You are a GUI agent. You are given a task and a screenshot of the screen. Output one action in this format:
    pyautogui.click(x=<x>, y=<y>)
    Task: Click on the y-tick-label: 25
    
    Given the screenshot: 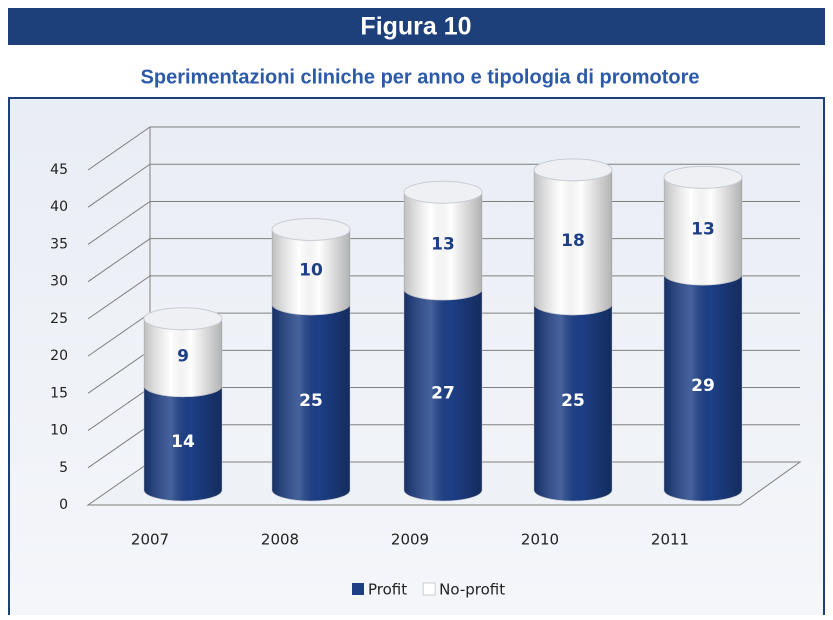 What is the action you would take?
    pyautogui.click(x=59, y=319)
    